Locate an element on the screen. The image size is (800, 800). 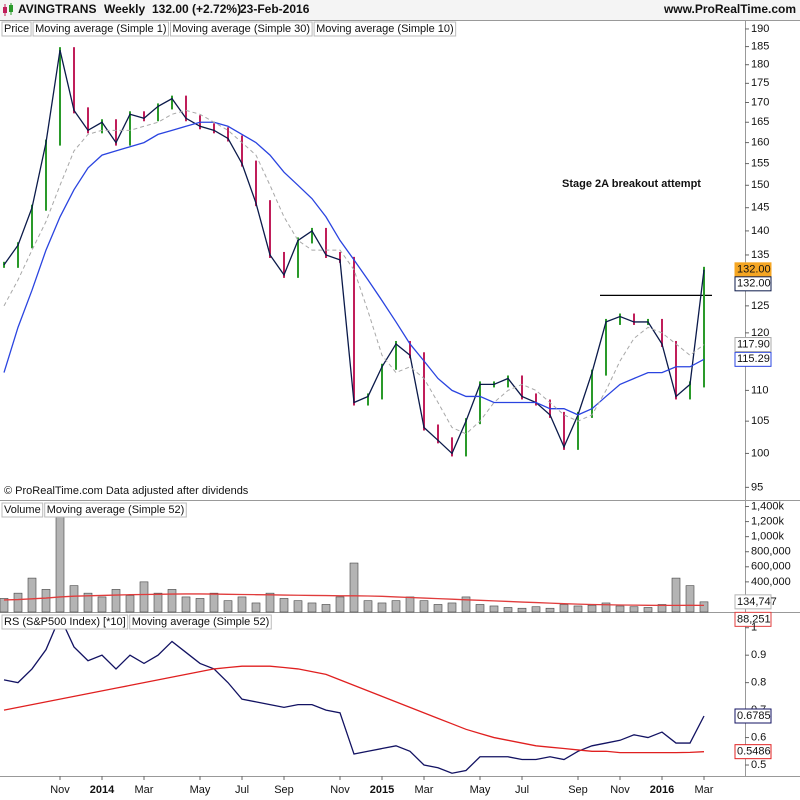
y-tick-label: 185 is located at coordinates (760, 46).